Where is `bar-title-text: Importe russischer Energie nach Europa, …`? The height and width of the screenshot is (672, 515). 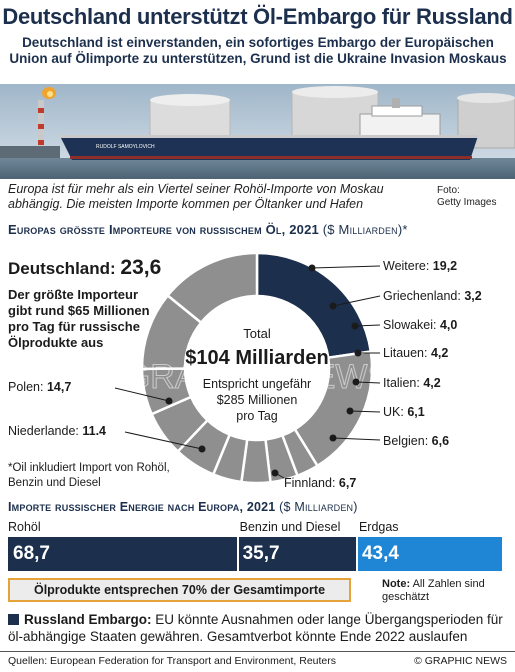 bar-title-text: Importe russischer Energie nach Europa, … is located at coordinates (142, 507).